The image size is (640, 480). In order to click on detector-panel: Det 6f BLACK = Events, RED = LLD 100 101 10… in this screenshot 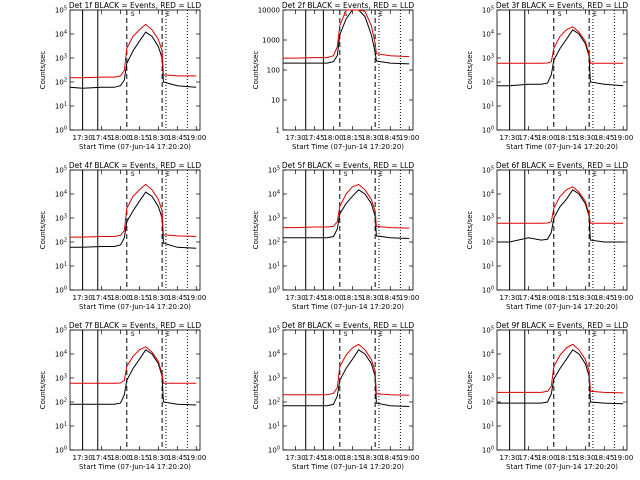, I will do `click(549, 236)`.